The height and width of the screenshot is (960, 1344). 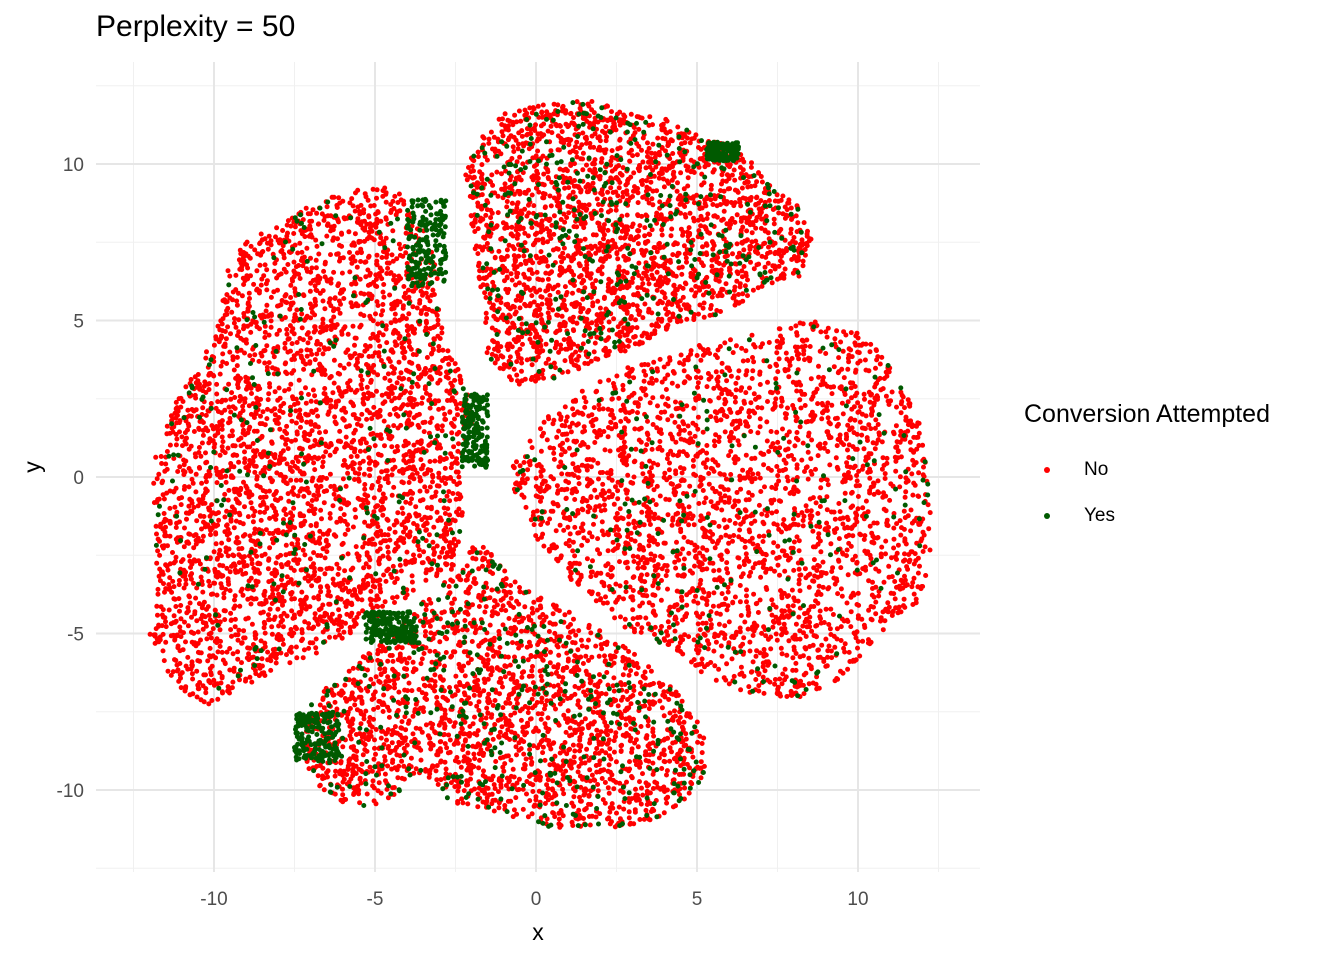 What do you see at coordinates (70, 791) in the screenshot?
I see `y-tick-label: -10` at bounding box center [70, 791].